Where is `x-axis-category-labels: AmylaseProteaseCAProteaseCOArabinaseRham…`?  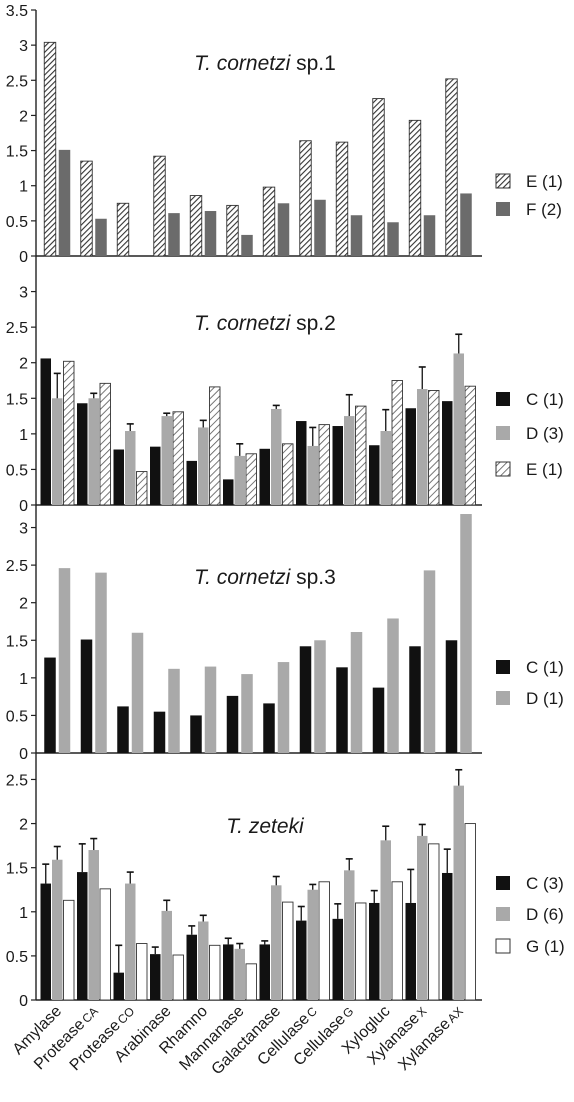 x-axis-category-labels: AmylaseProteaseCAProteaseCOArabinaseRham… is located at coordinates (238, 1041).